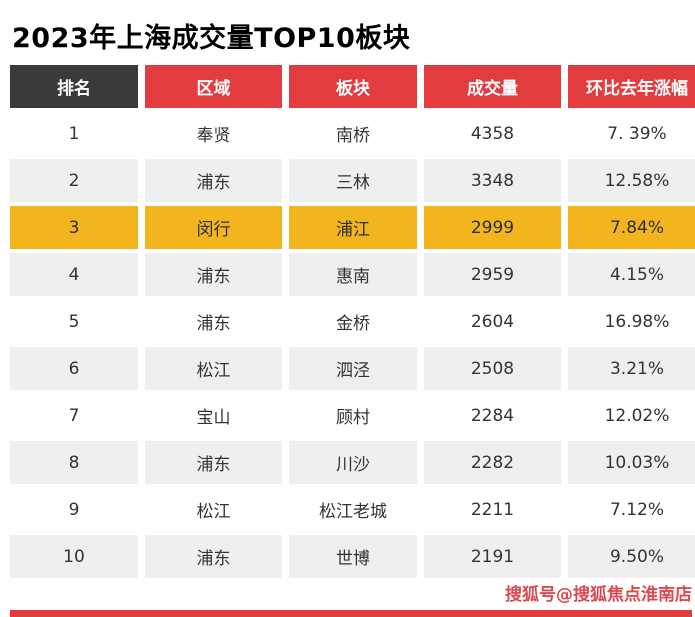  Describe the element at coordinates (492, 86) in the screenshot. I see `header-volume: 成交量` at that location.